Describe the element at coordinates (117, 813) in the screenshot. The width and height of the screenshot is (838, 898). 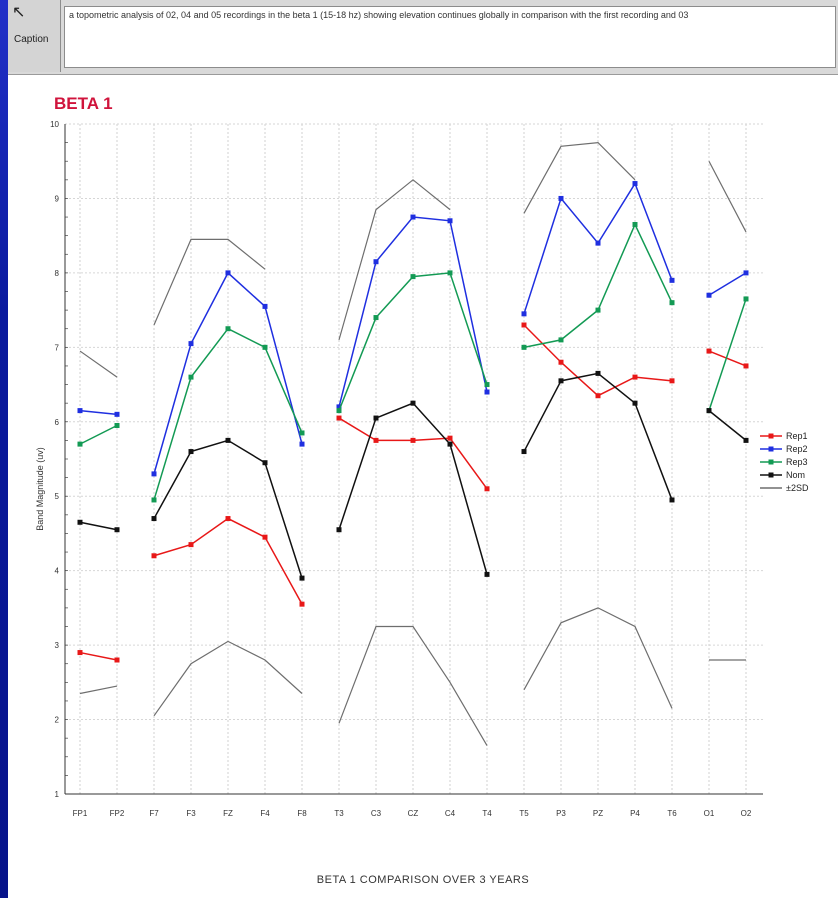
I see `x-tick-label: FP2` at that location.